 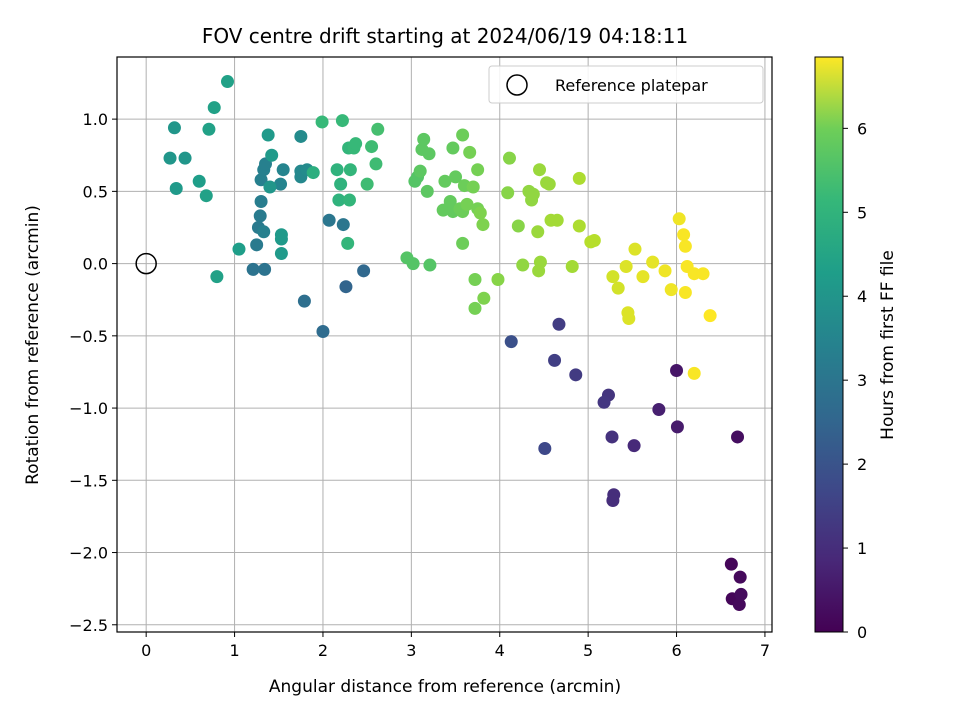 I want to click on x-tick-label: 7, so click(x=765, y=650).